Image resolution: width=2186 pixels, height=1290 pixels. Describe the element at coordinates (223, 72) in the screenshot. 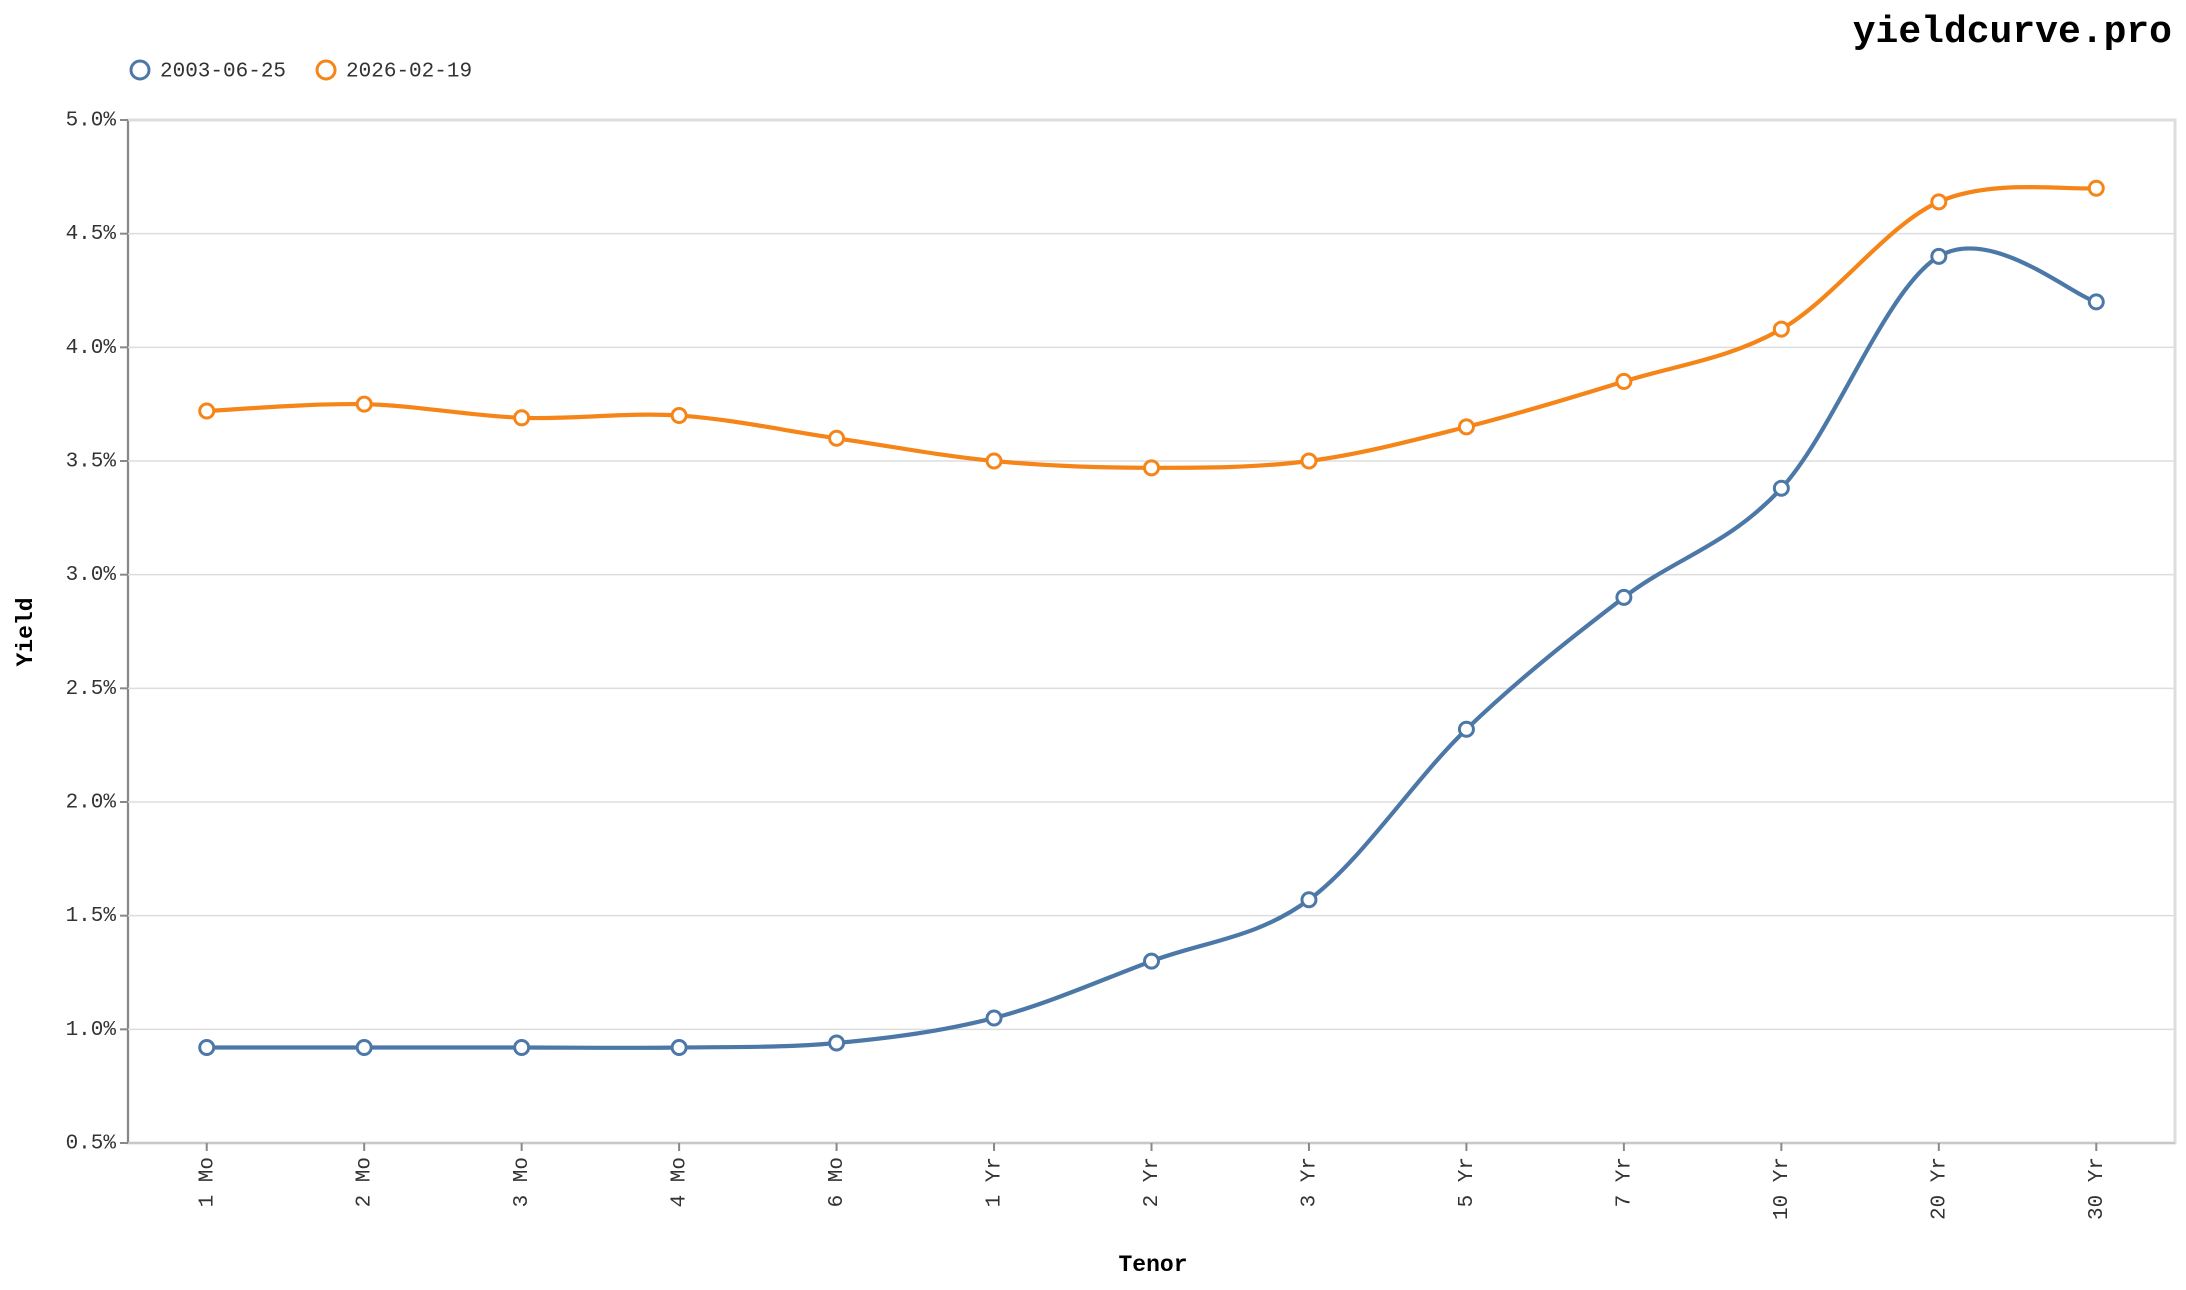

I see `legend-label: 2003-06-25` at that location.